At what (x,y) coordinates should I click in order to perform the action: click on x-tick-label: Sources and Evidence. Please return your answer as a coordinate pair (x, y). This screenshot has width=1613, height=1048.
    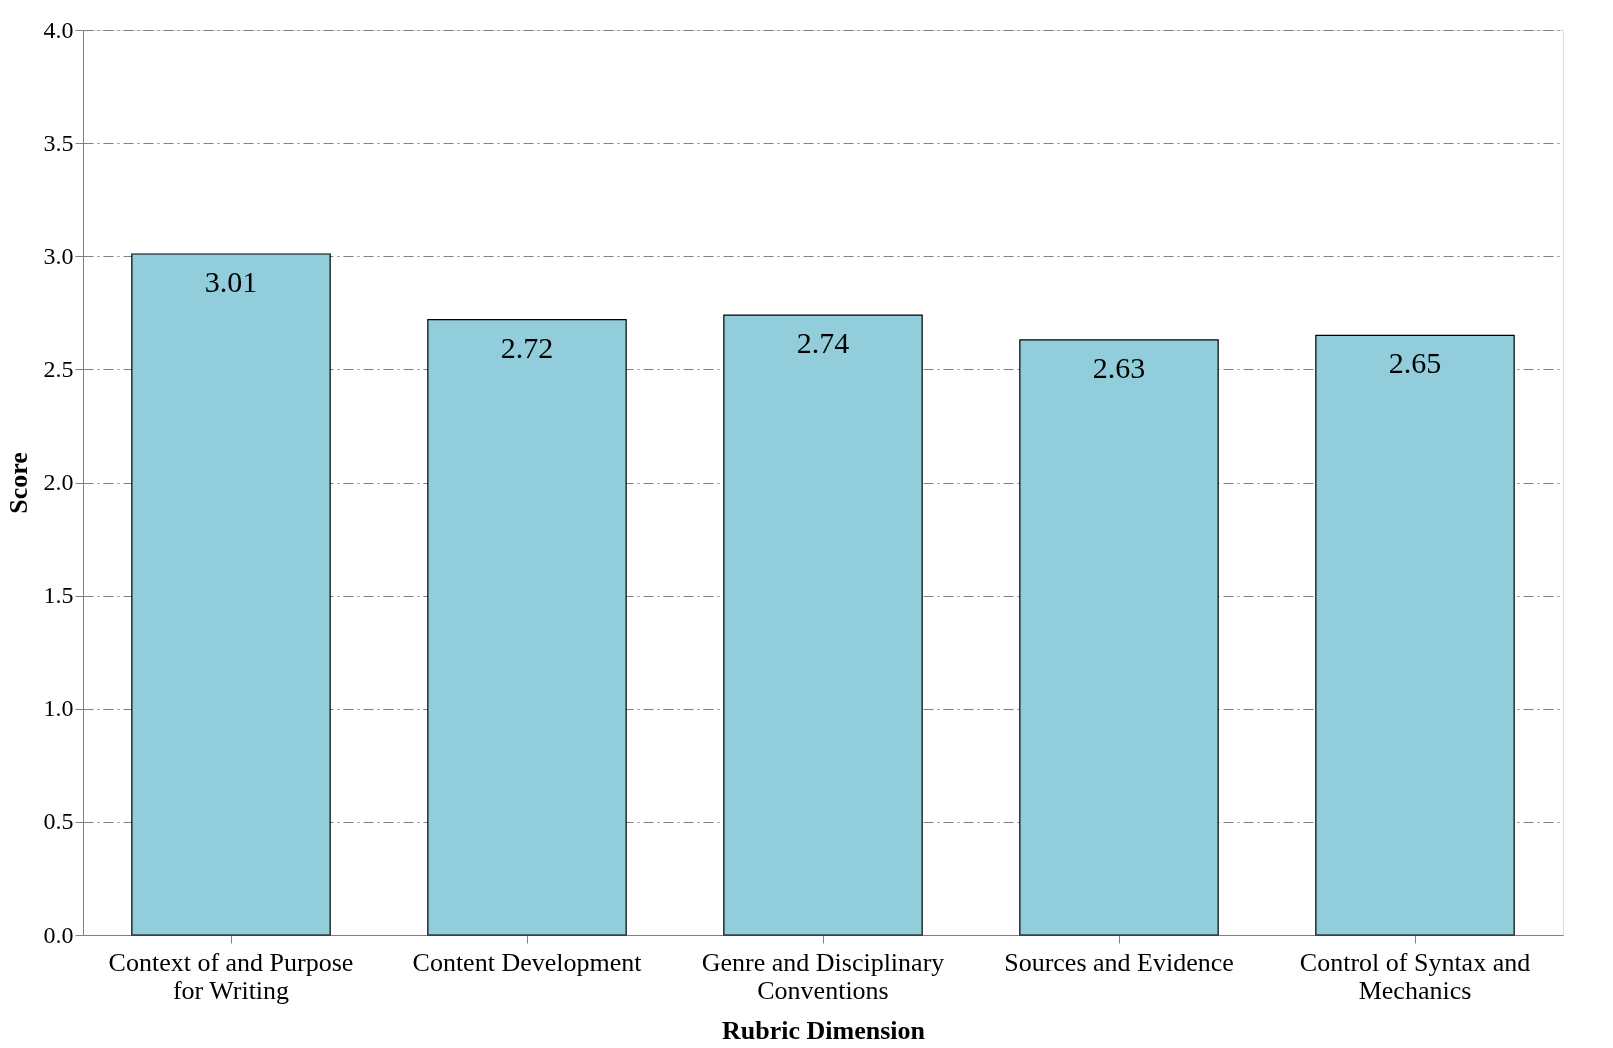
    Looking at the image, I should click on (1119, 962).